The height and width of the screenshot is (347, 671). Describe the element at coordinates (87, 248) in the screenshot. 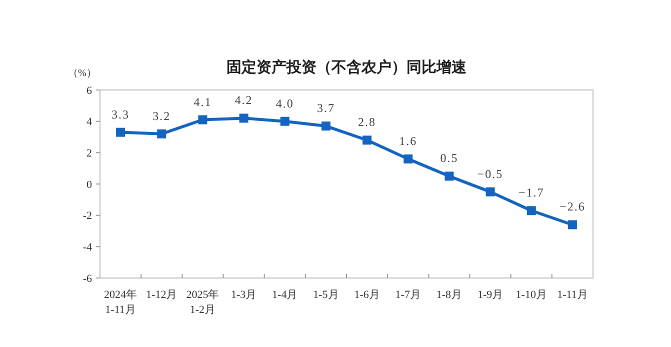

I see `y-tick-label: -4` at that location.